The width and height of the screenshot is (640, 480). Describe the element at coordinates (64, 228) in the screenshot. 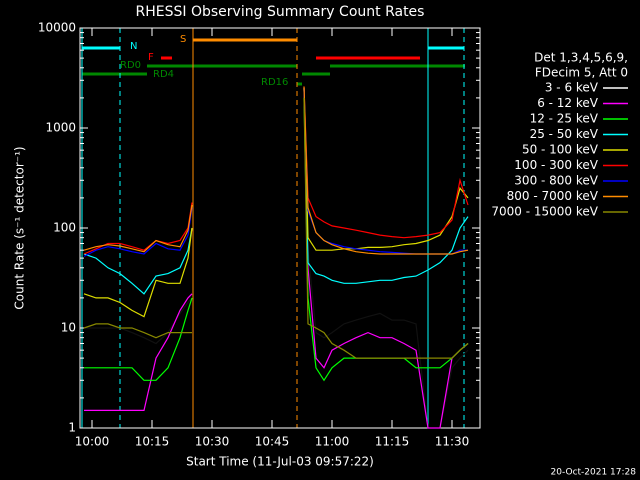

I see `y-tick-label: 100` at that location.